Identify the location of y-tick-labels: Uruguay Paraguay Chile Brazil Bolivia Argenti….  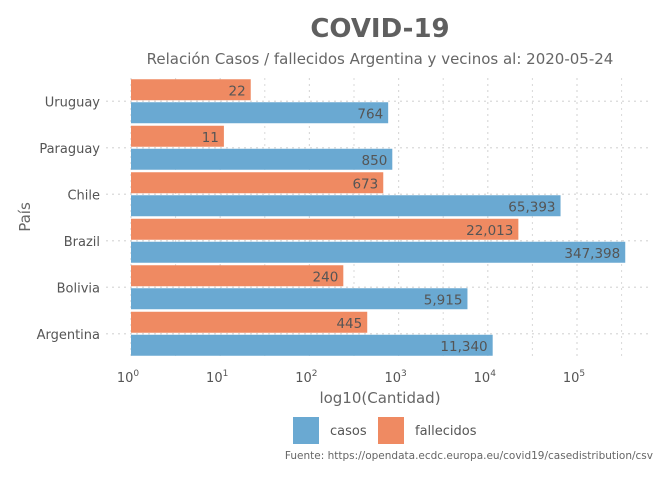
(69, 219).